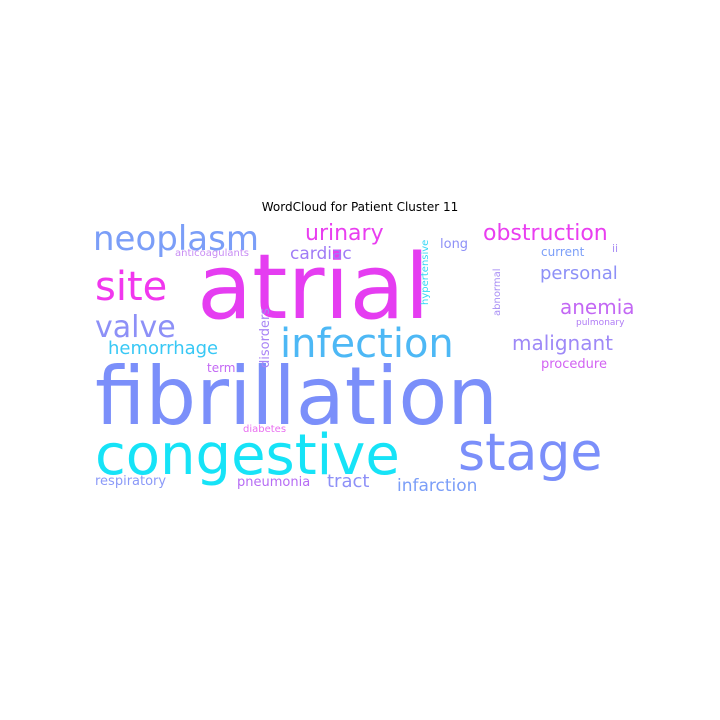  What do you see at coordinates (597, 307) in the screenshot?
I see `word-anemia: anemia` at bounding box center [597, 307].